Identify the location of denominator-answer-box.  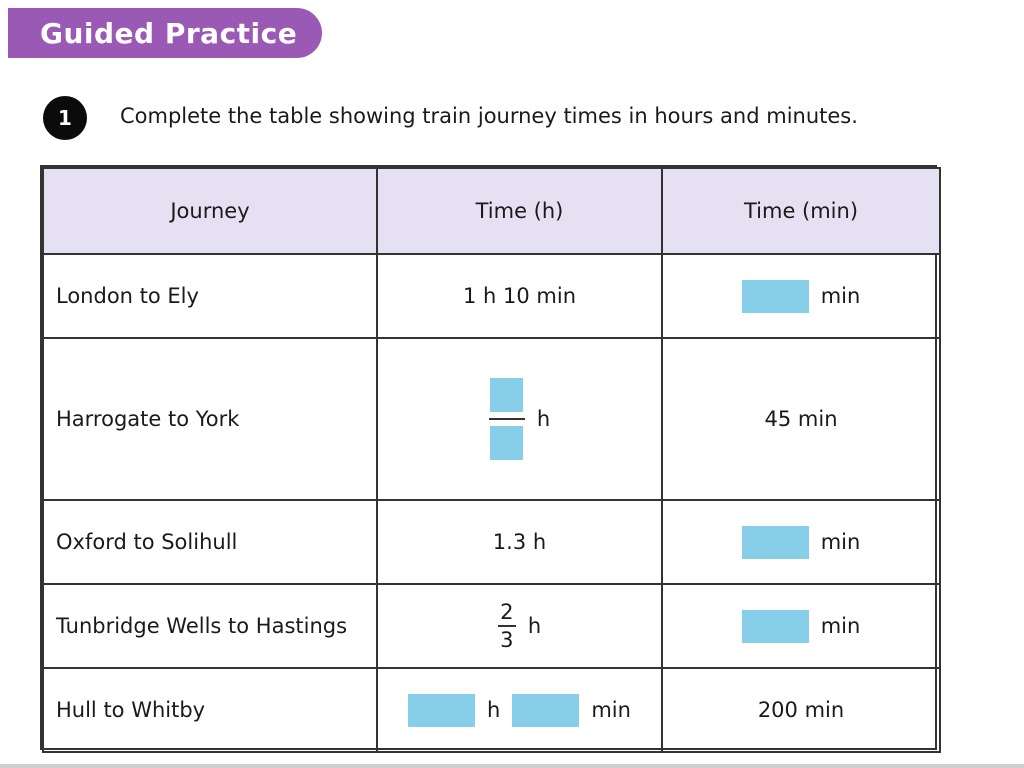
(507, 443).